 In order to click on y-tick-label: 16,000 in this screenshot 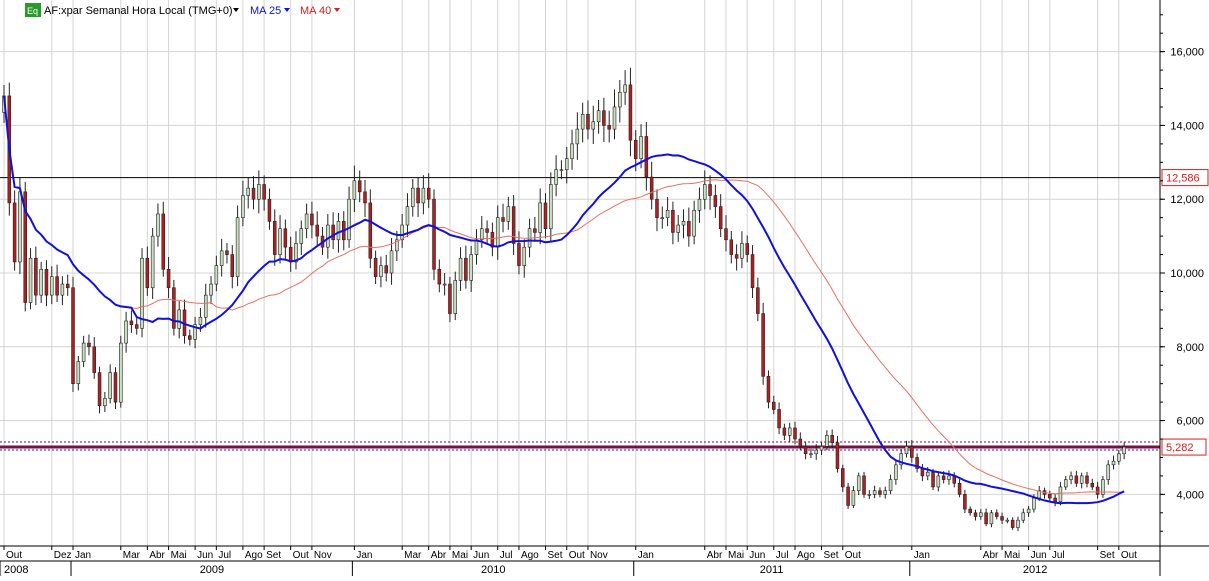, I will do `click(1187, 53)`.